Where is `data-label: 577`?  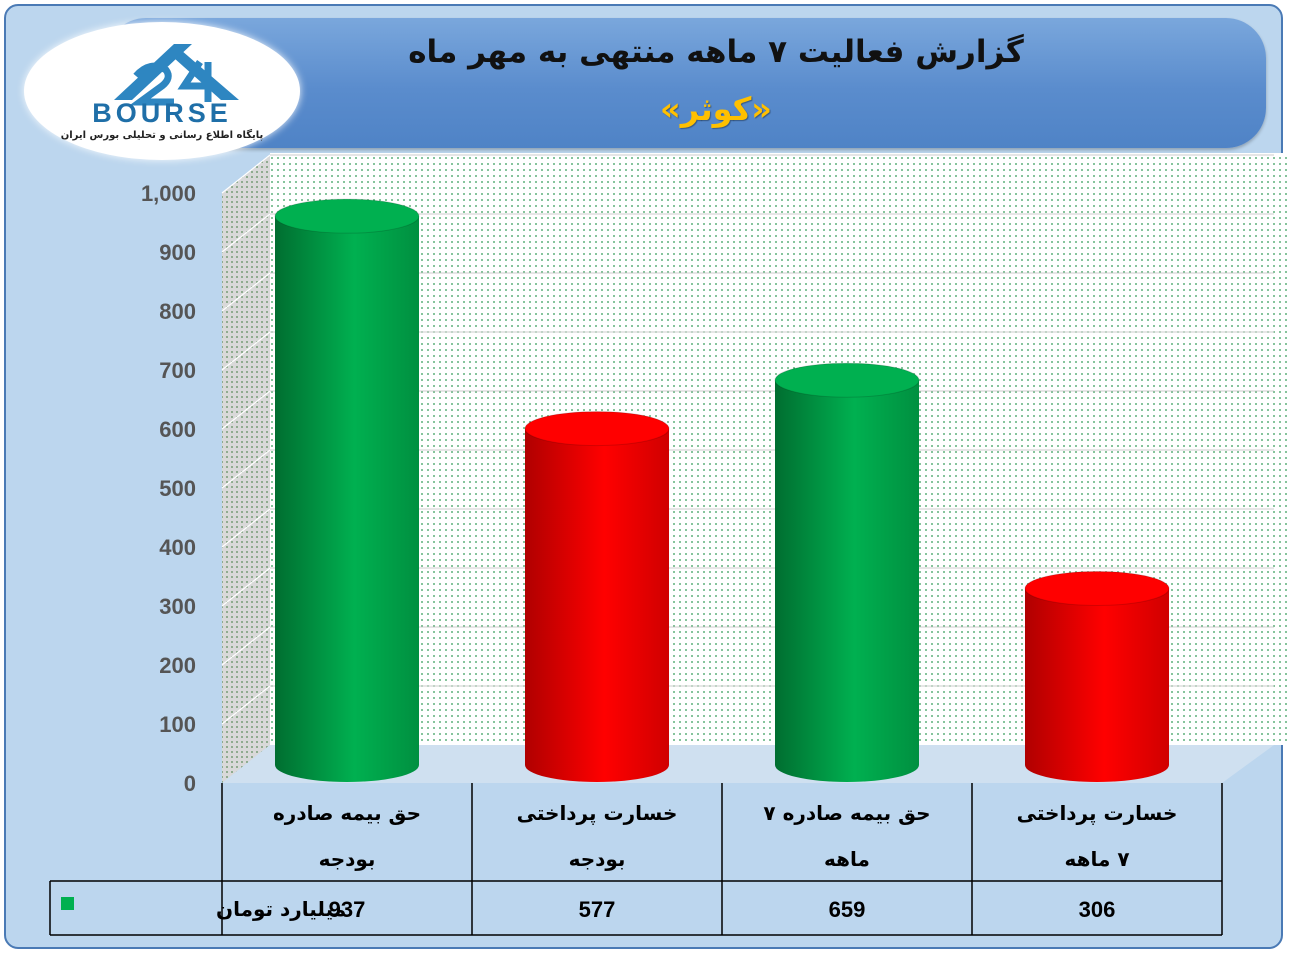
data-label: 577 is located at coordinates (597, 909).